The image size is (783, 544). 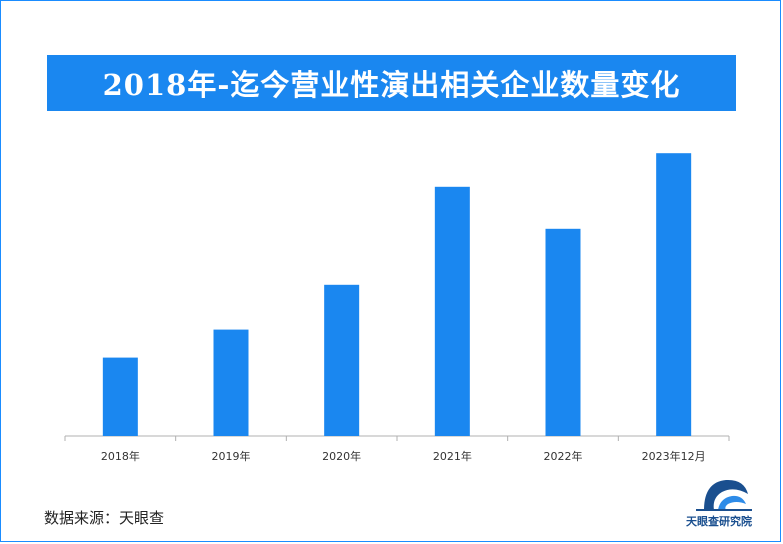 What do you see at coordinates (719, 521) in the screenshot?
I see `logo-text: 天眼查研究院` at bounding box center [719, 521].